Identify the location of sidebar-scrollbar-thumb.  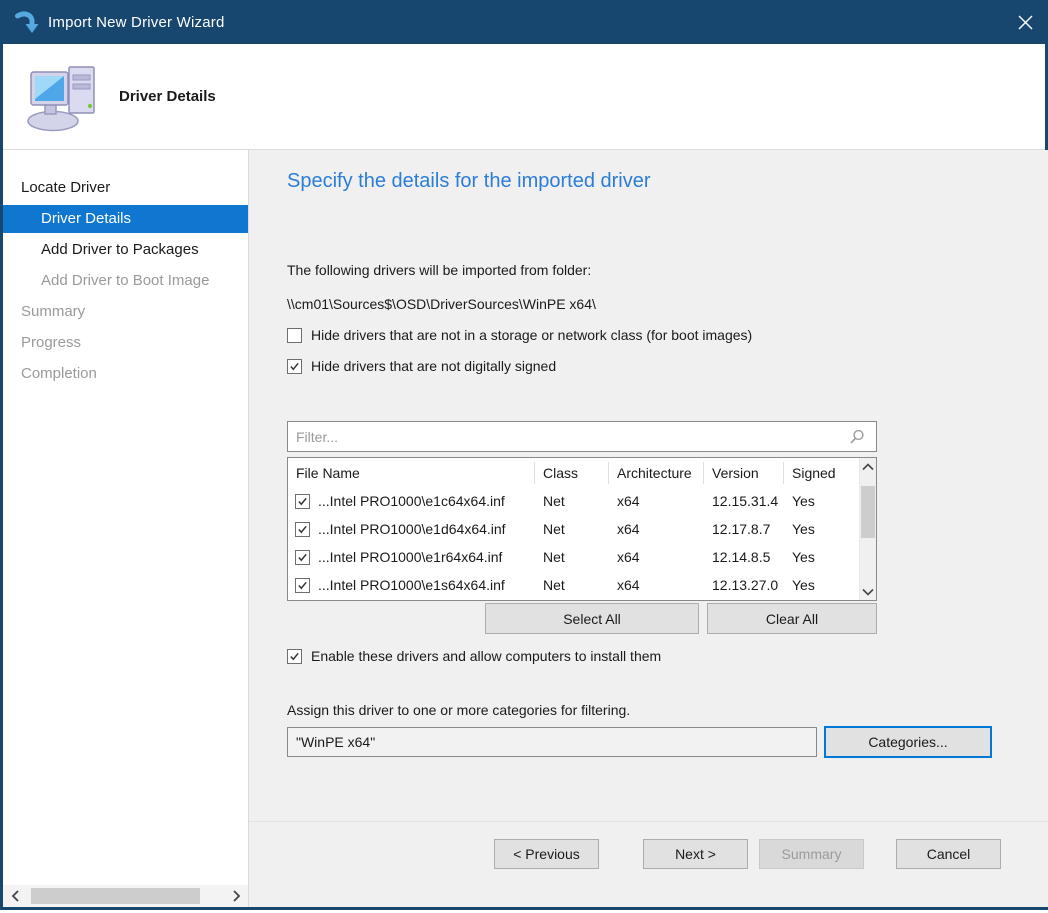
(115, 896).